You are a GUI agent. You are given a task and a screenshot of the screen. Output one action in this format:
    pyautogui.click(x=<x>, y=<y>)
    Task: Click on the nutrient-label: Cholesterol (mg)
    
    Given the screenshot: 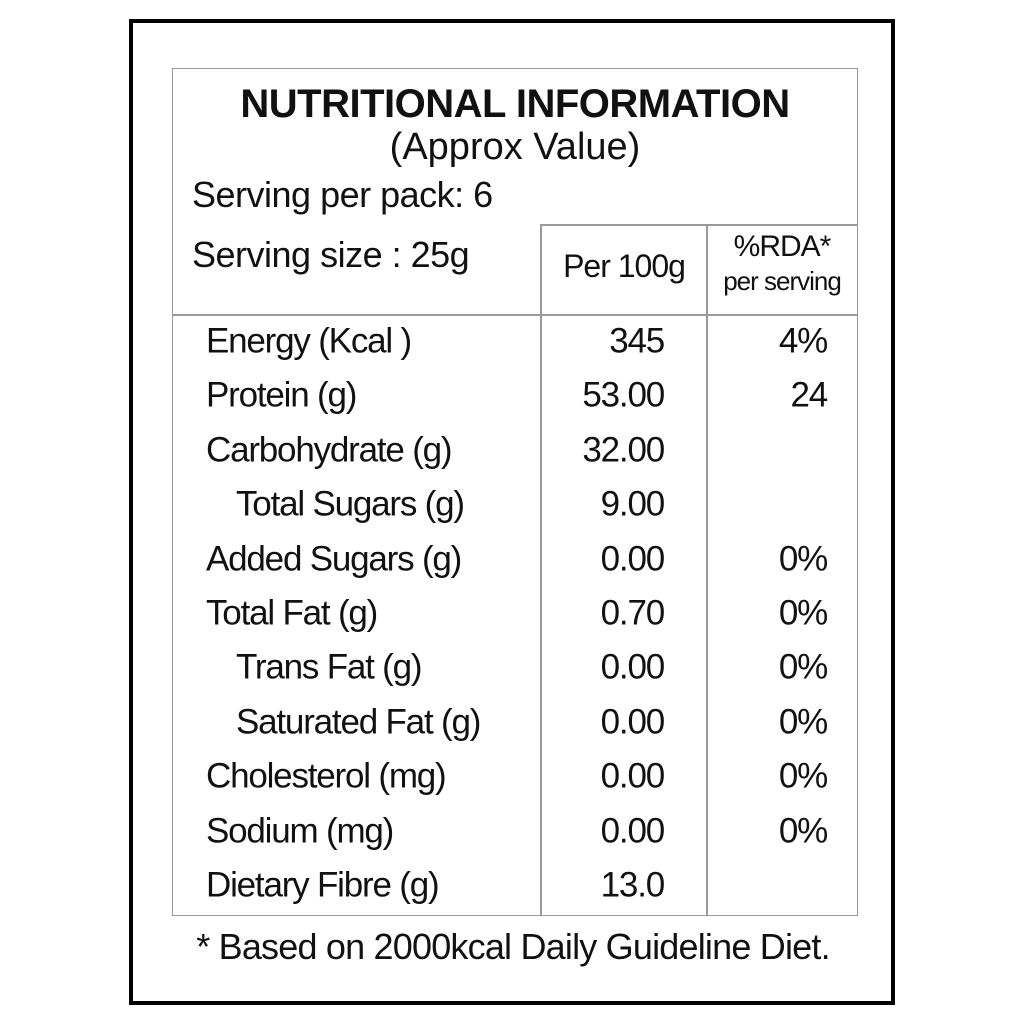 What is the action you would take?
    pyautogui.click(x=326, y=776)
    